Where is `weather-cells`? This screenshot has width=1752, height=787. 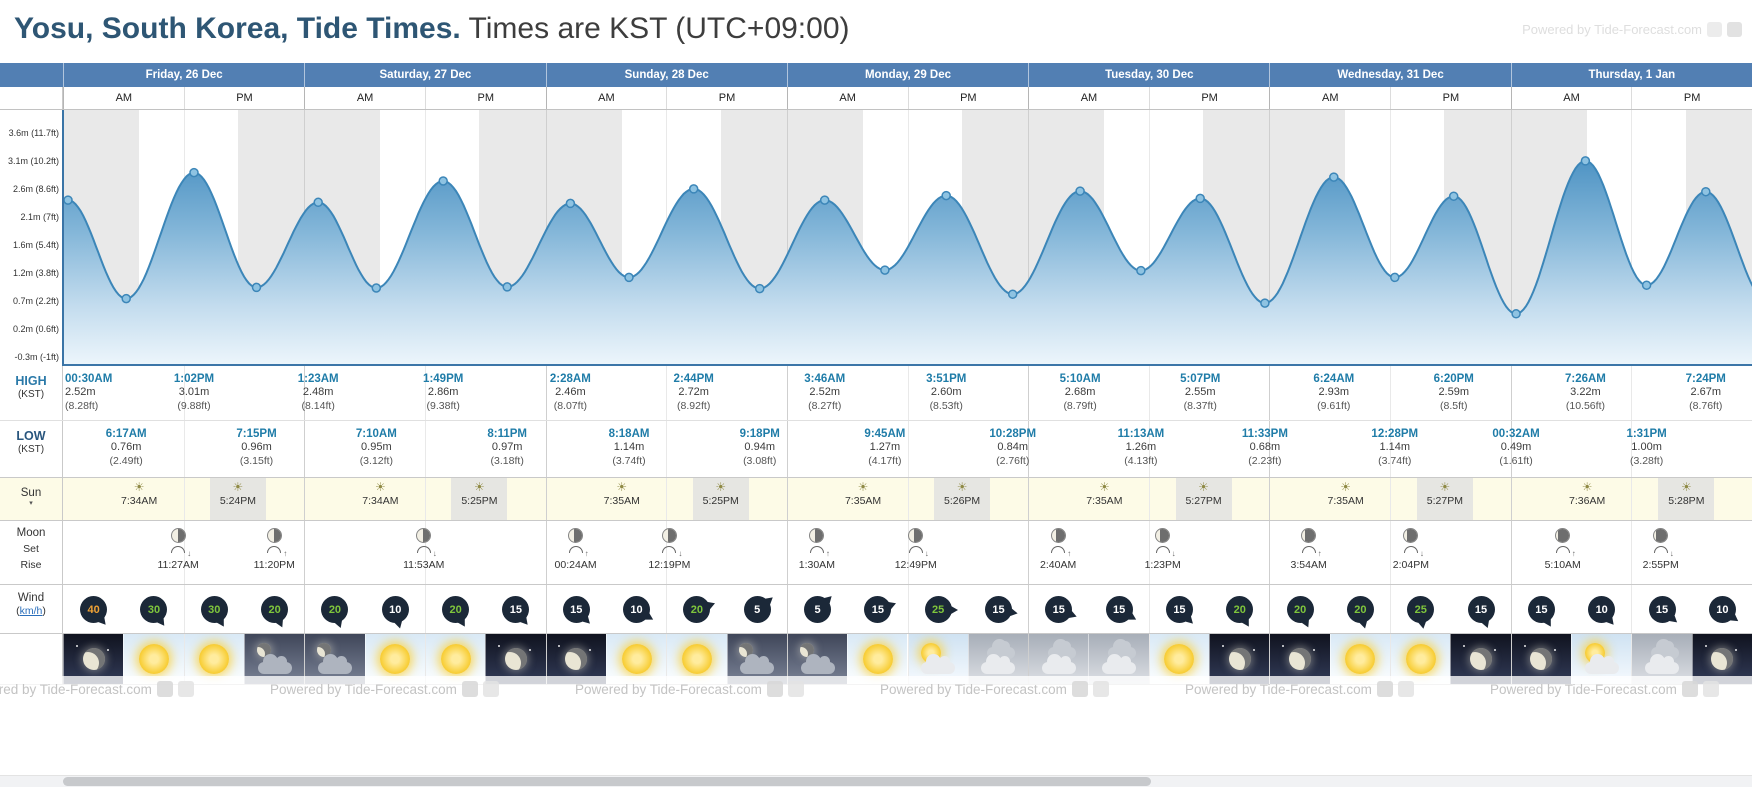 weather-cells is located at coordinates (907, 659).